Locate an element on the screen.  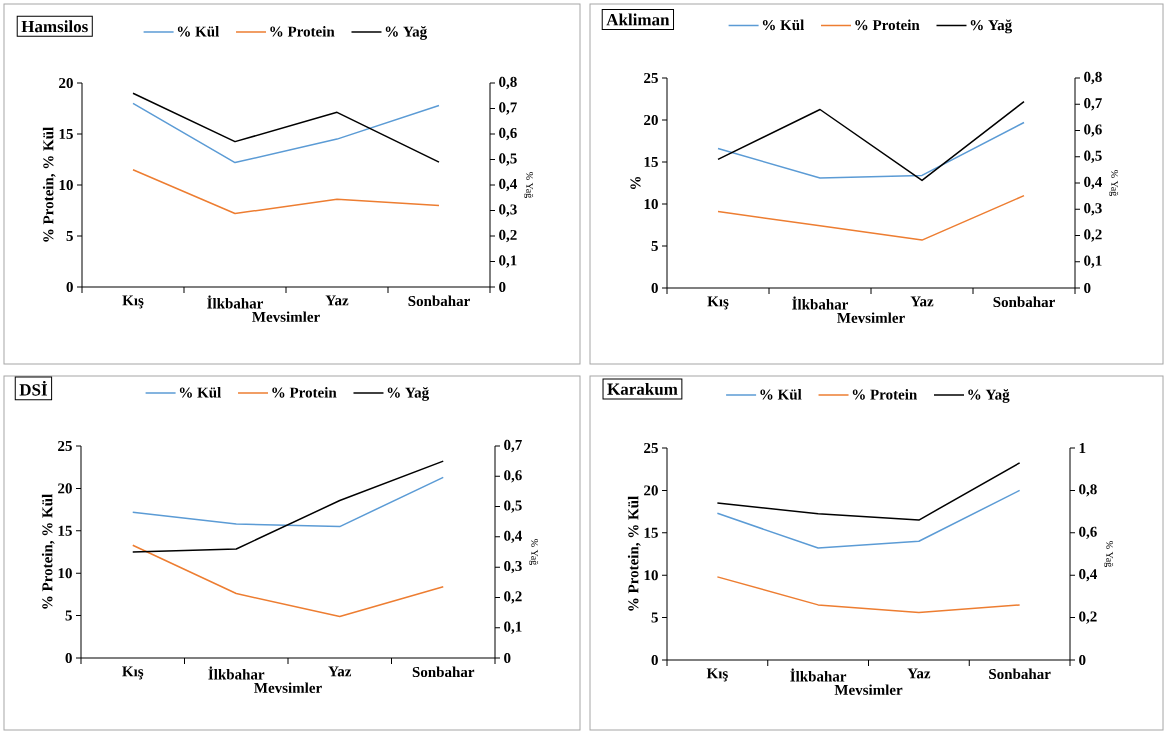
chart-title: Akliman is located at coordinates (638, 19).